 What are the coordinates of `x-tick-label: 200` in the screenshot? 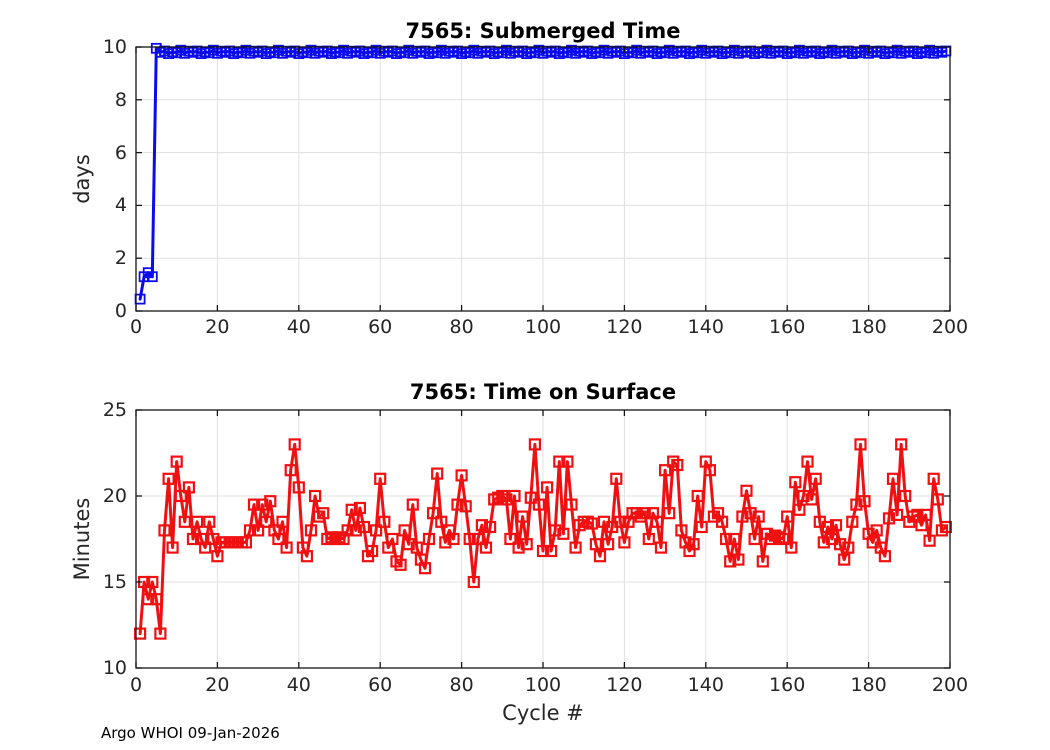 It's located at (950, 685).